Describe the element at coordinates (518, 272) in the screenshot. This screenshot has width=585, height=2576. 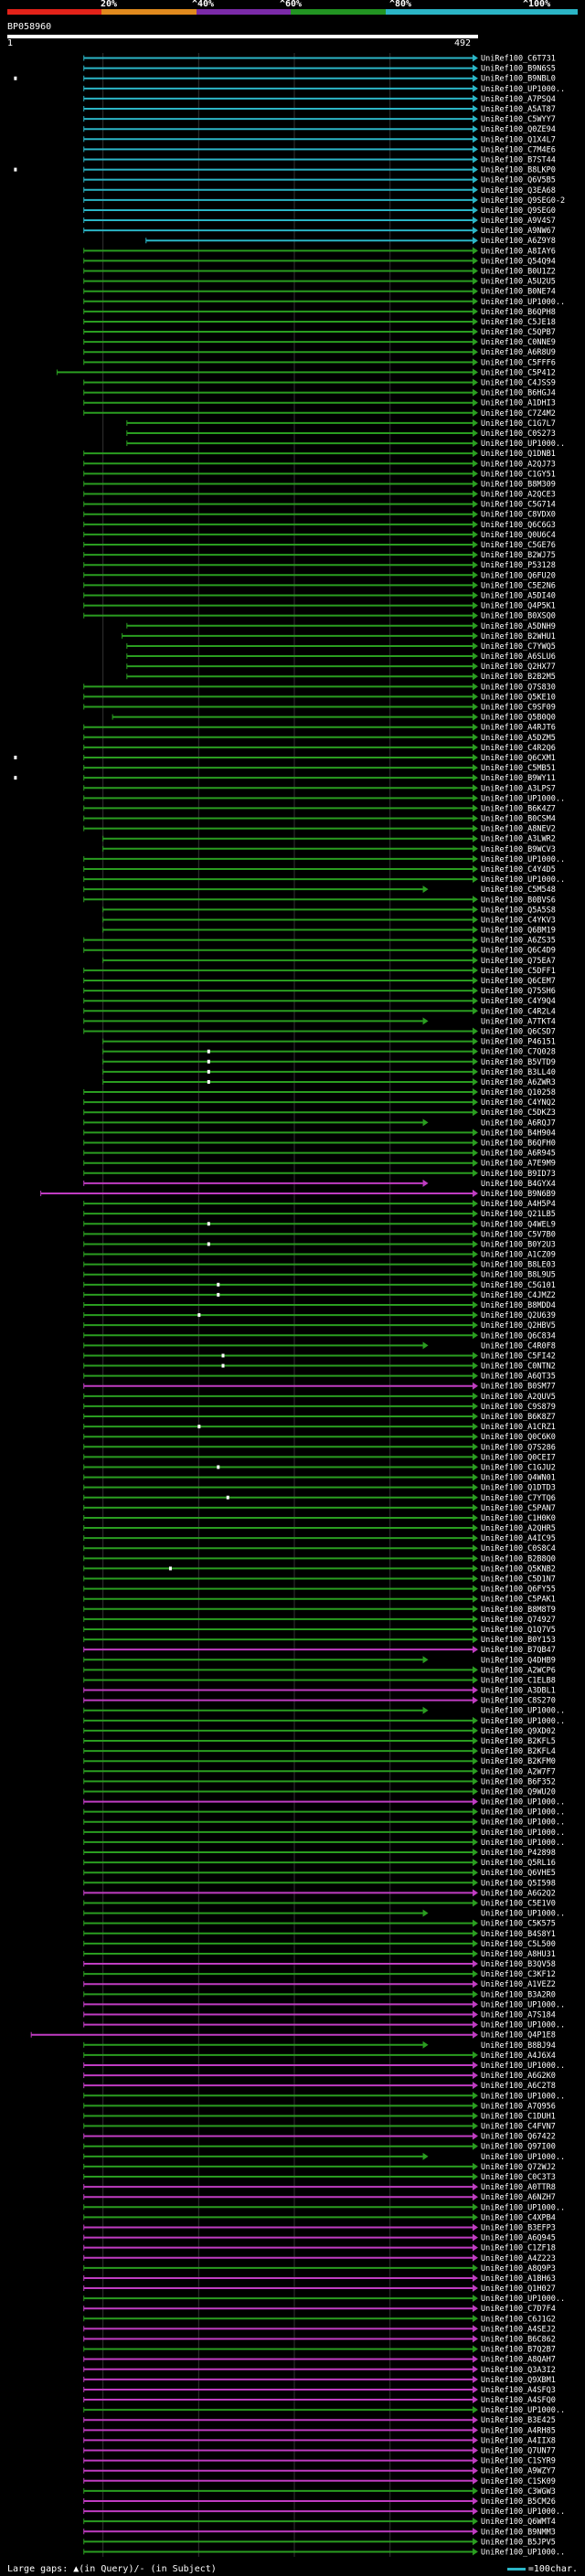
I see `hit-label: UniRef100_B0U1Z2` at that location.